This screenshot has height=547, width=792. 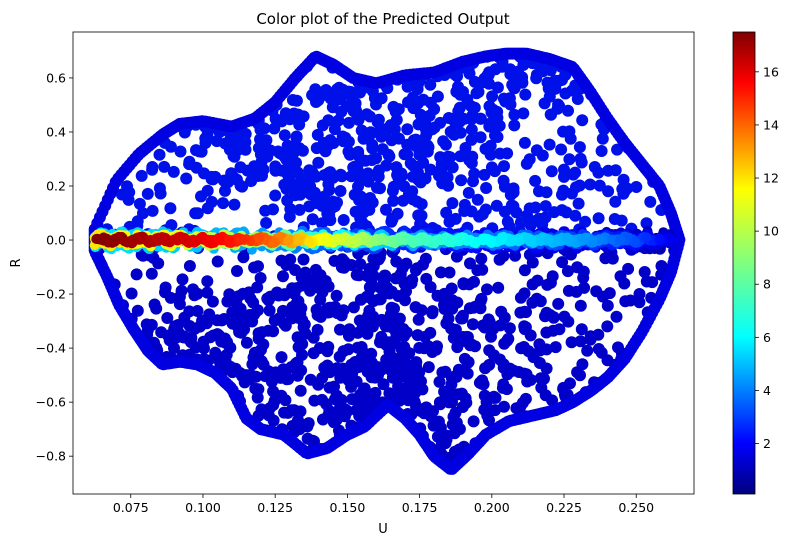 I want to click on x-tick-label: 0.175, so click(x=420, y=507).